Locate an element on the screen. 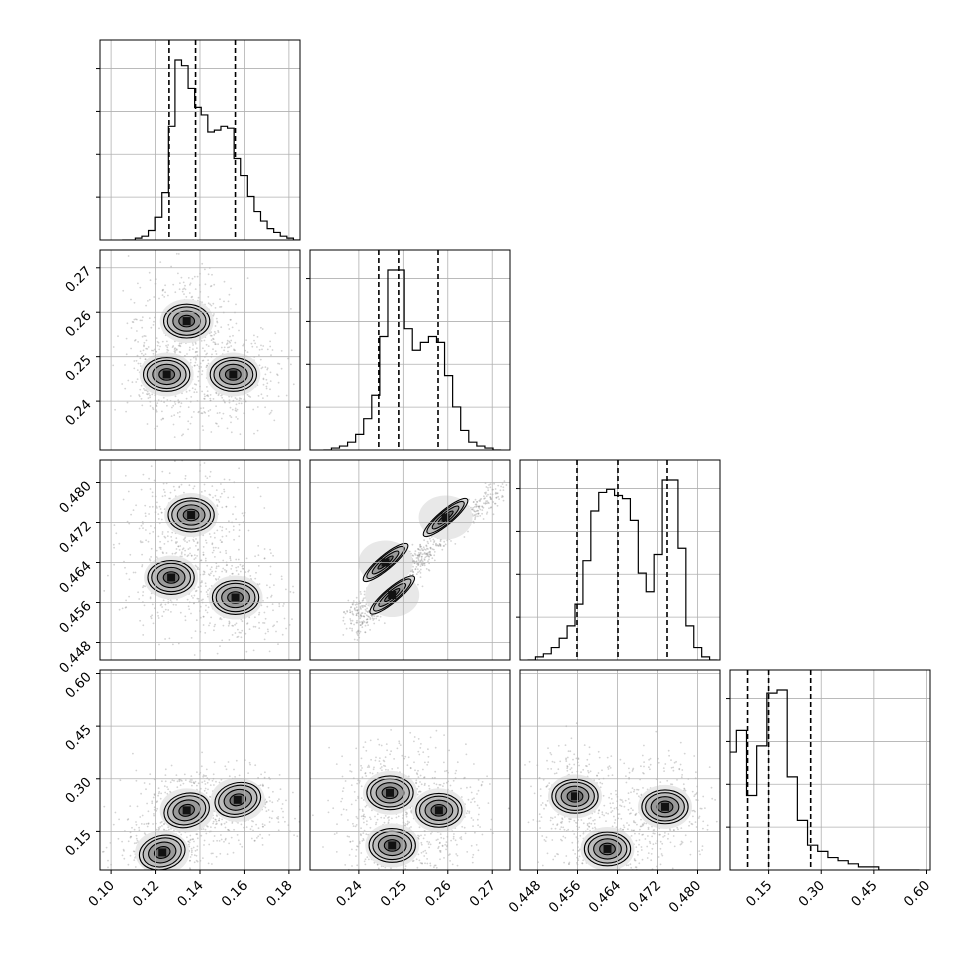 This screenshot has width=970, height=970. panel-frame is located at coordinates (410, 560).